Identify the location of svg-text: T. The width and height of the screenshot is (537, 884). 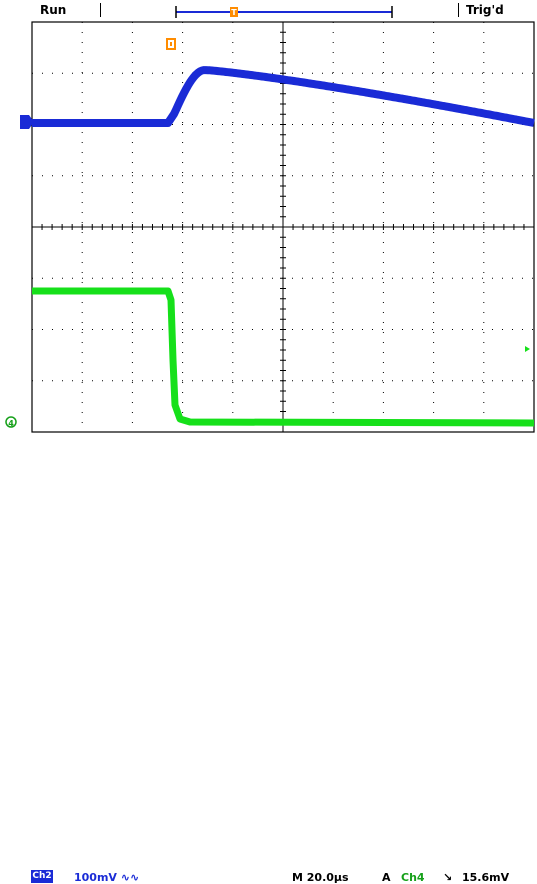
(234, 12).